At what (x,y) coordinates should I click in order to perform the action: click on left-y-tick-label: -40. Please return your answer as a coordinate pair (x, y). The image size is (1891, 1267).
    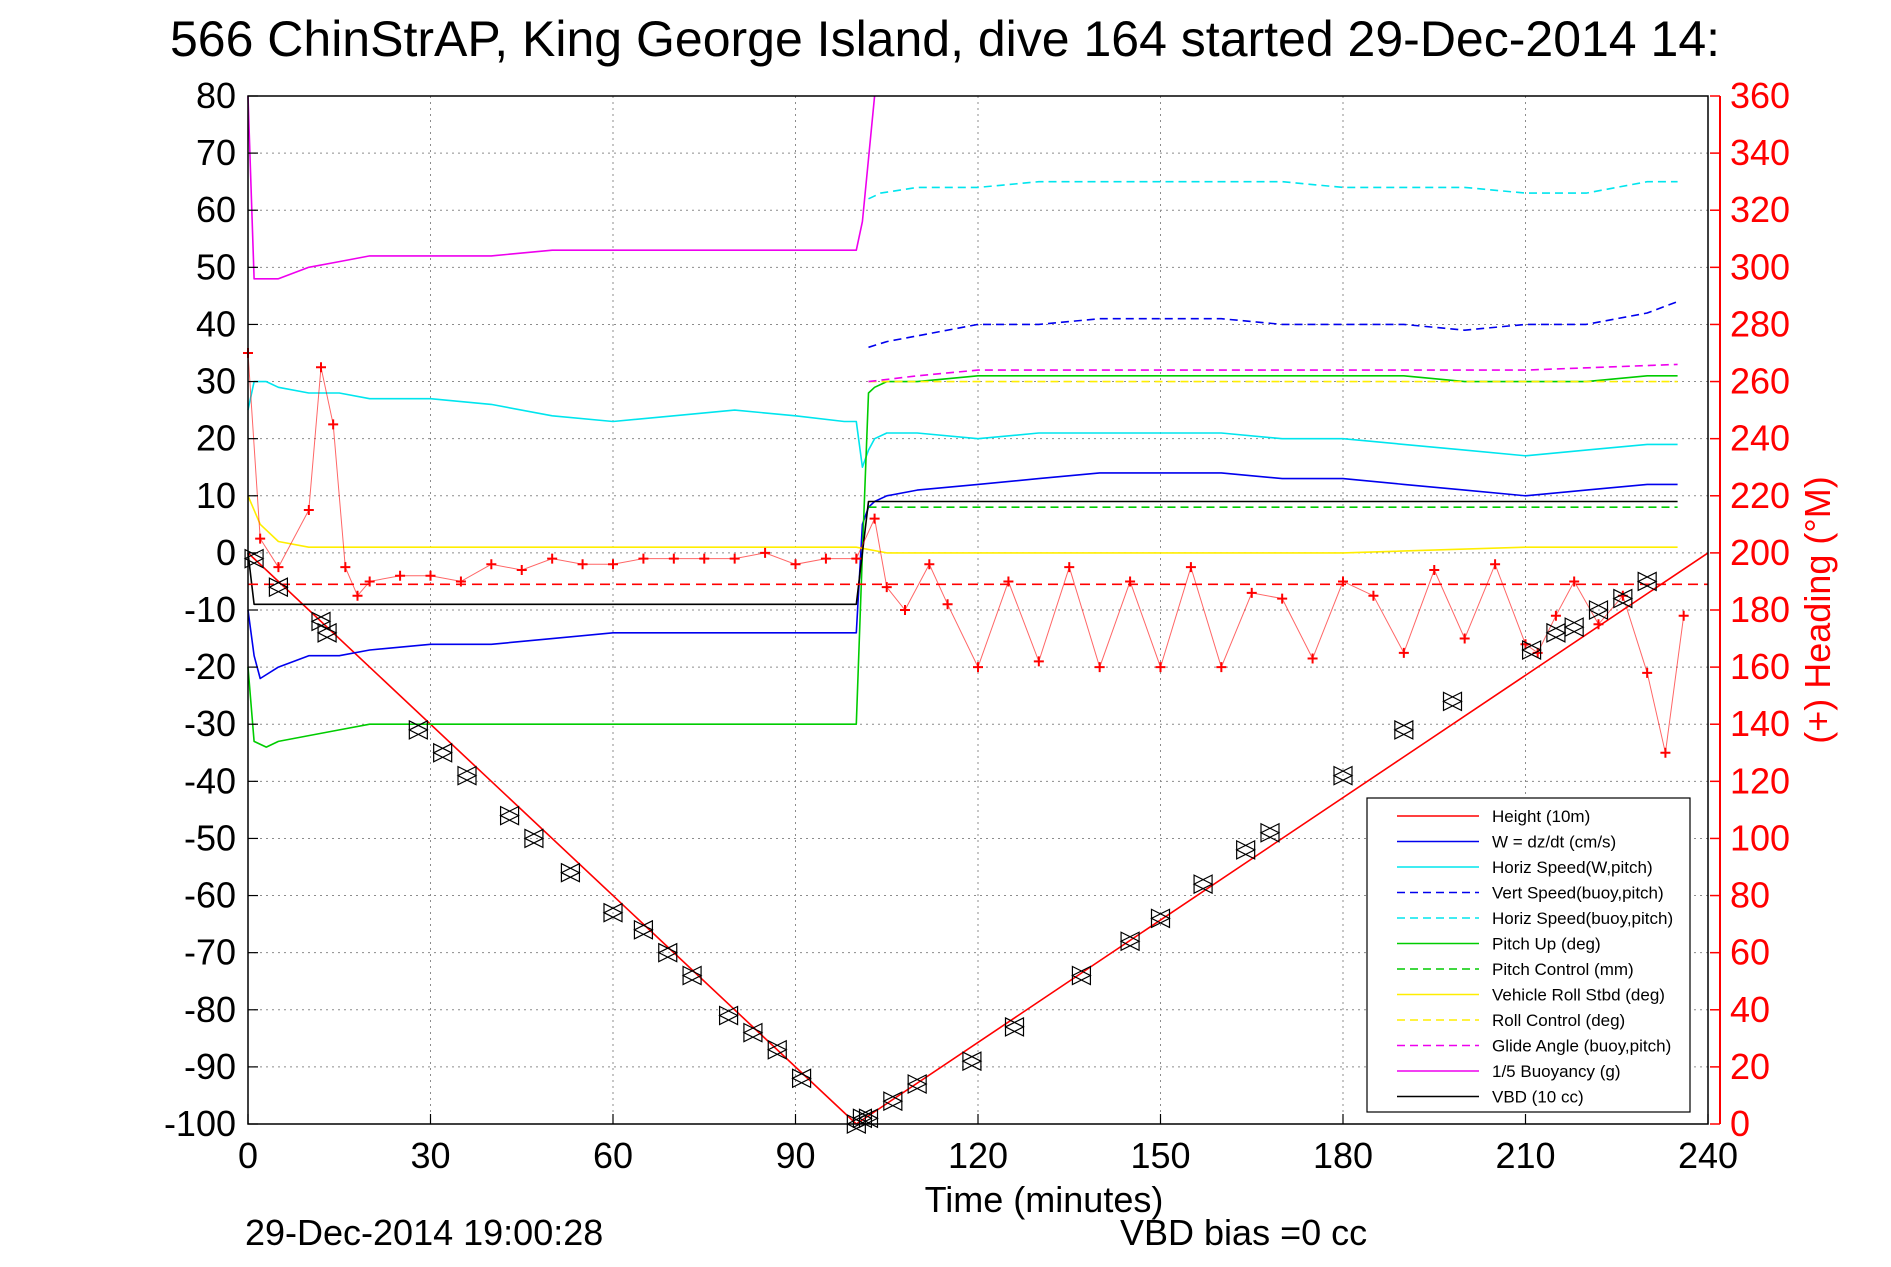
    Looking at the image, I should click on (210, 780).